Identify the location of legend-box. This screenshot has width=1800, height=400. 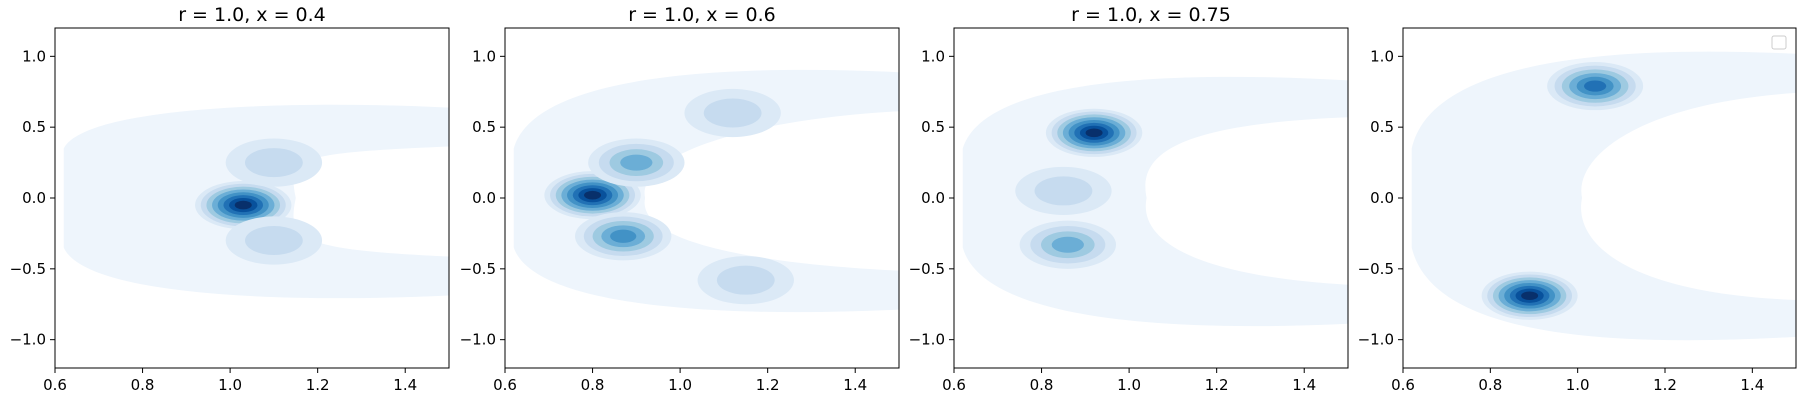
(1779, 42).